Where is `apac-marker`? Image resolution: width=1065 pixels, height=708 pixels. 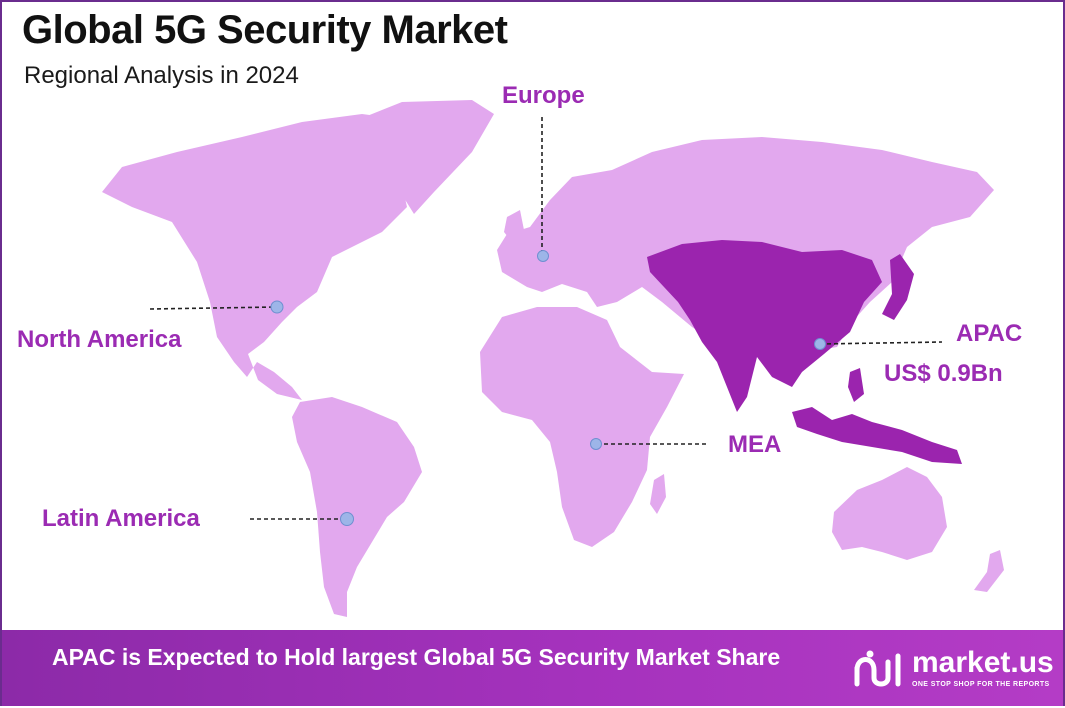
apac-marker is located at coordinates (820, 344).